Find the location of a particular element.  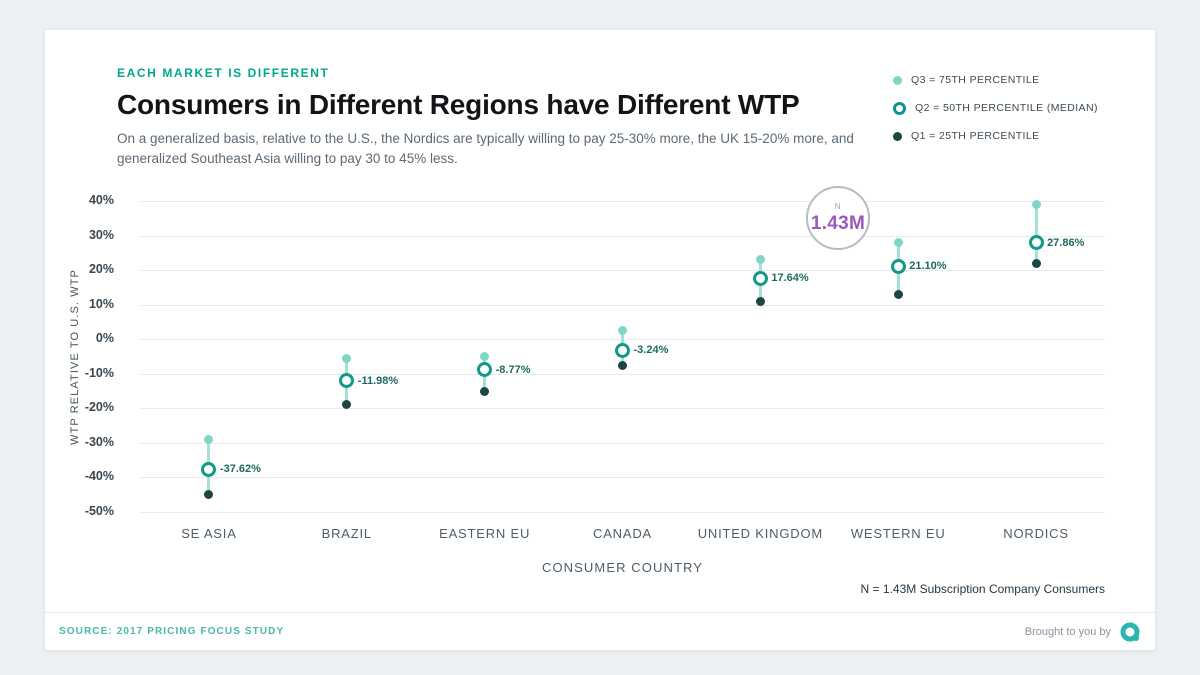

y-tick-label: 40% is located at coordinates (101, 200).